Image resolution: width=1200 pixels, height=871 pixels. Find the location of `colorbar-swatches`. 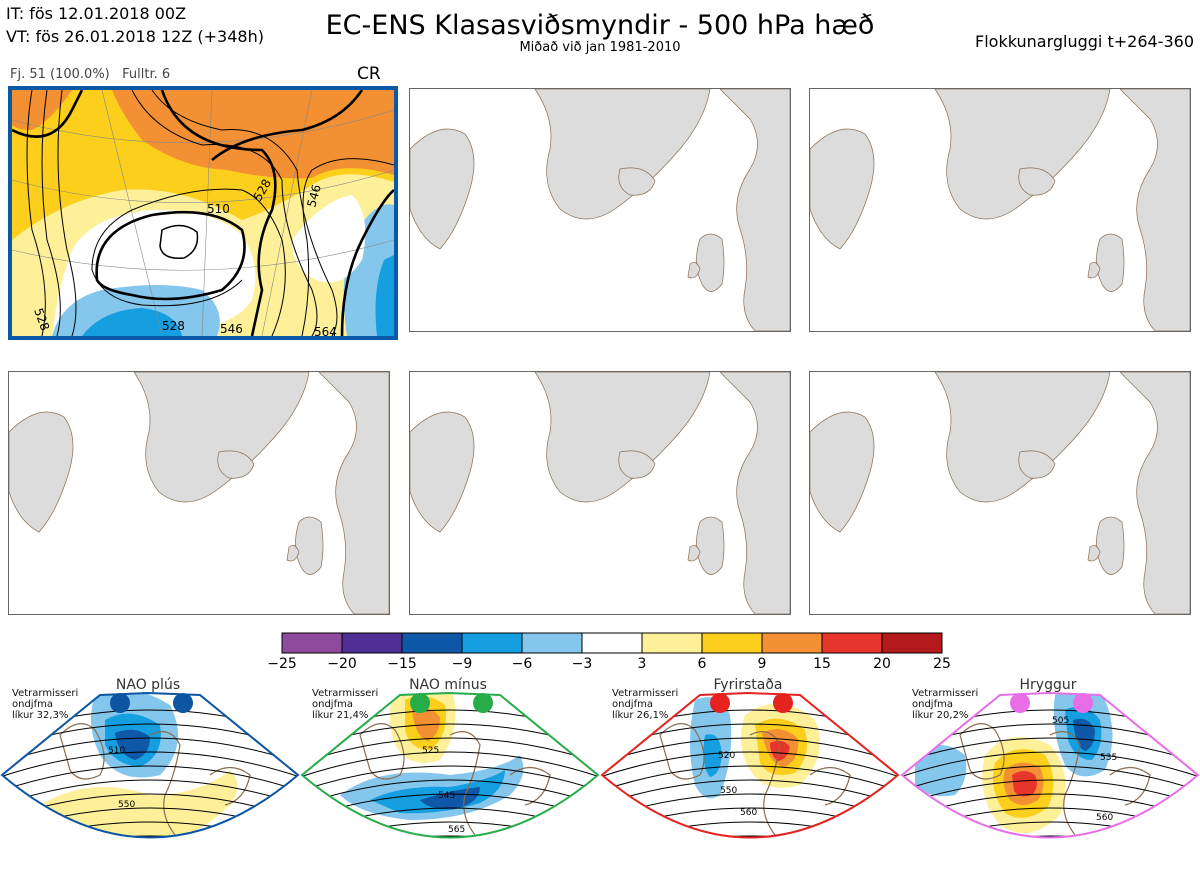

colorbar-swatches is located at coordinates (612, 643).